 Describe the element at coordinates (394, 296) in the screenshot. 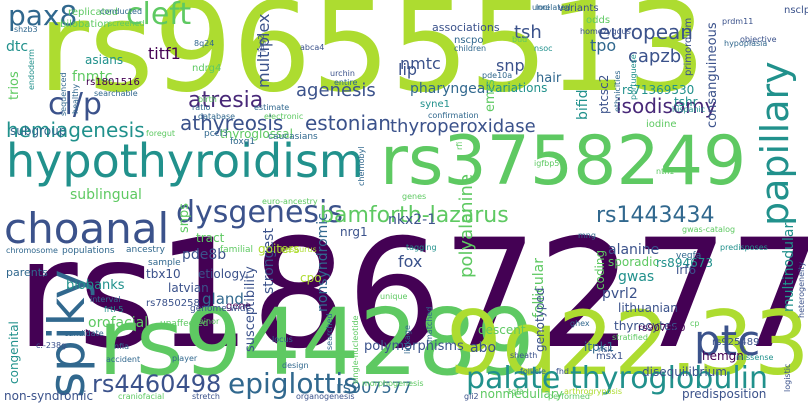

I see `word: unique` at that location.